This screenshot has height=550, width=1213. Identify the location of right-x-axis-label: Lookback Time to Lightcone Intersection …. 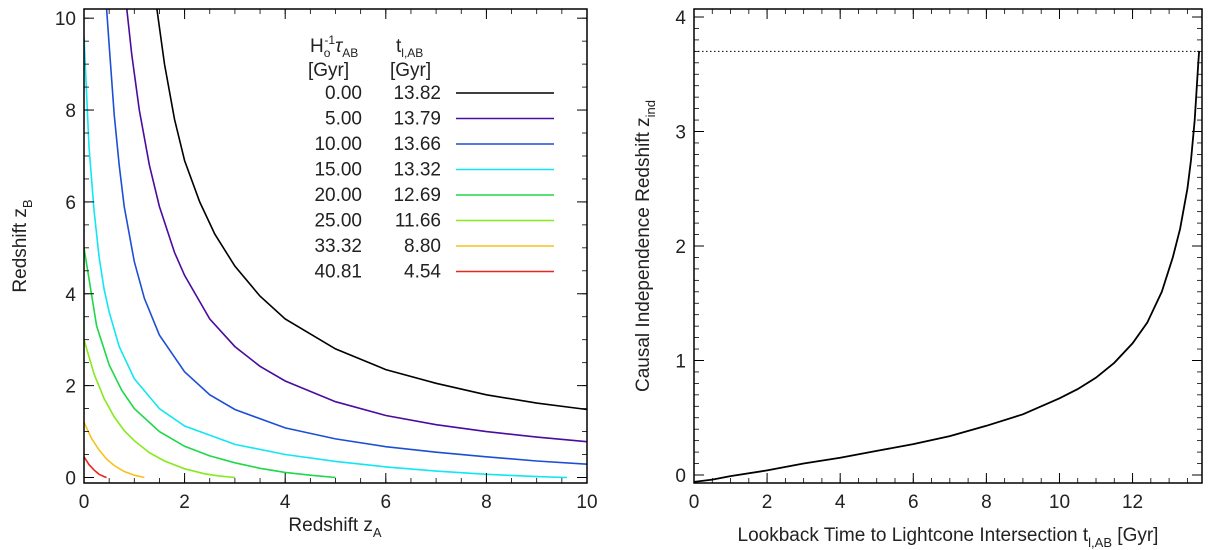
(948, 537).